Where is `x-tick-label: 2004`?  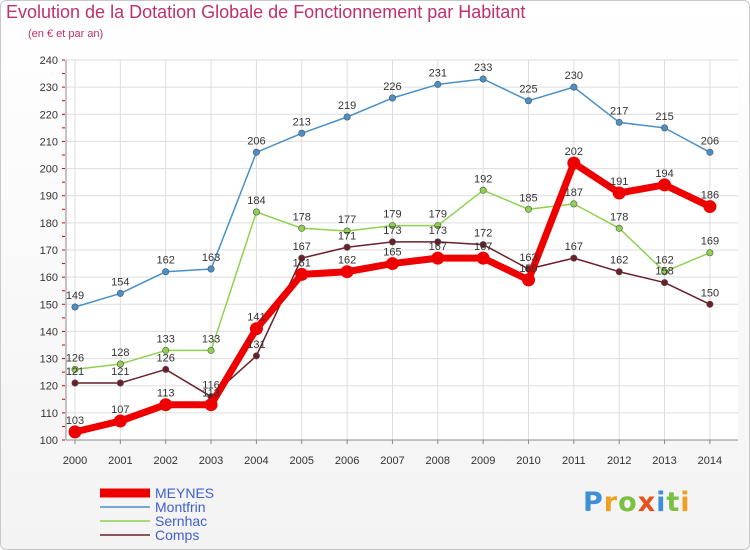 x-tick-label: 2004 is located at coordinates (256, 461).